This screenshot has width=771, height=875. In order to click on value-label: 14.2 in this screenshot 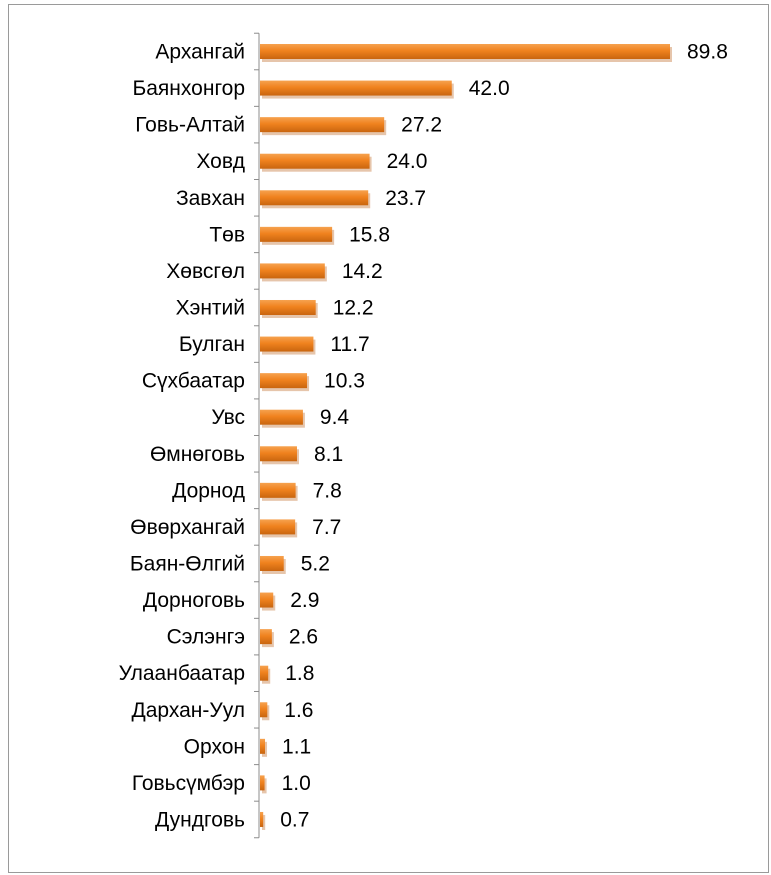, I will do `click(362, 271)`.